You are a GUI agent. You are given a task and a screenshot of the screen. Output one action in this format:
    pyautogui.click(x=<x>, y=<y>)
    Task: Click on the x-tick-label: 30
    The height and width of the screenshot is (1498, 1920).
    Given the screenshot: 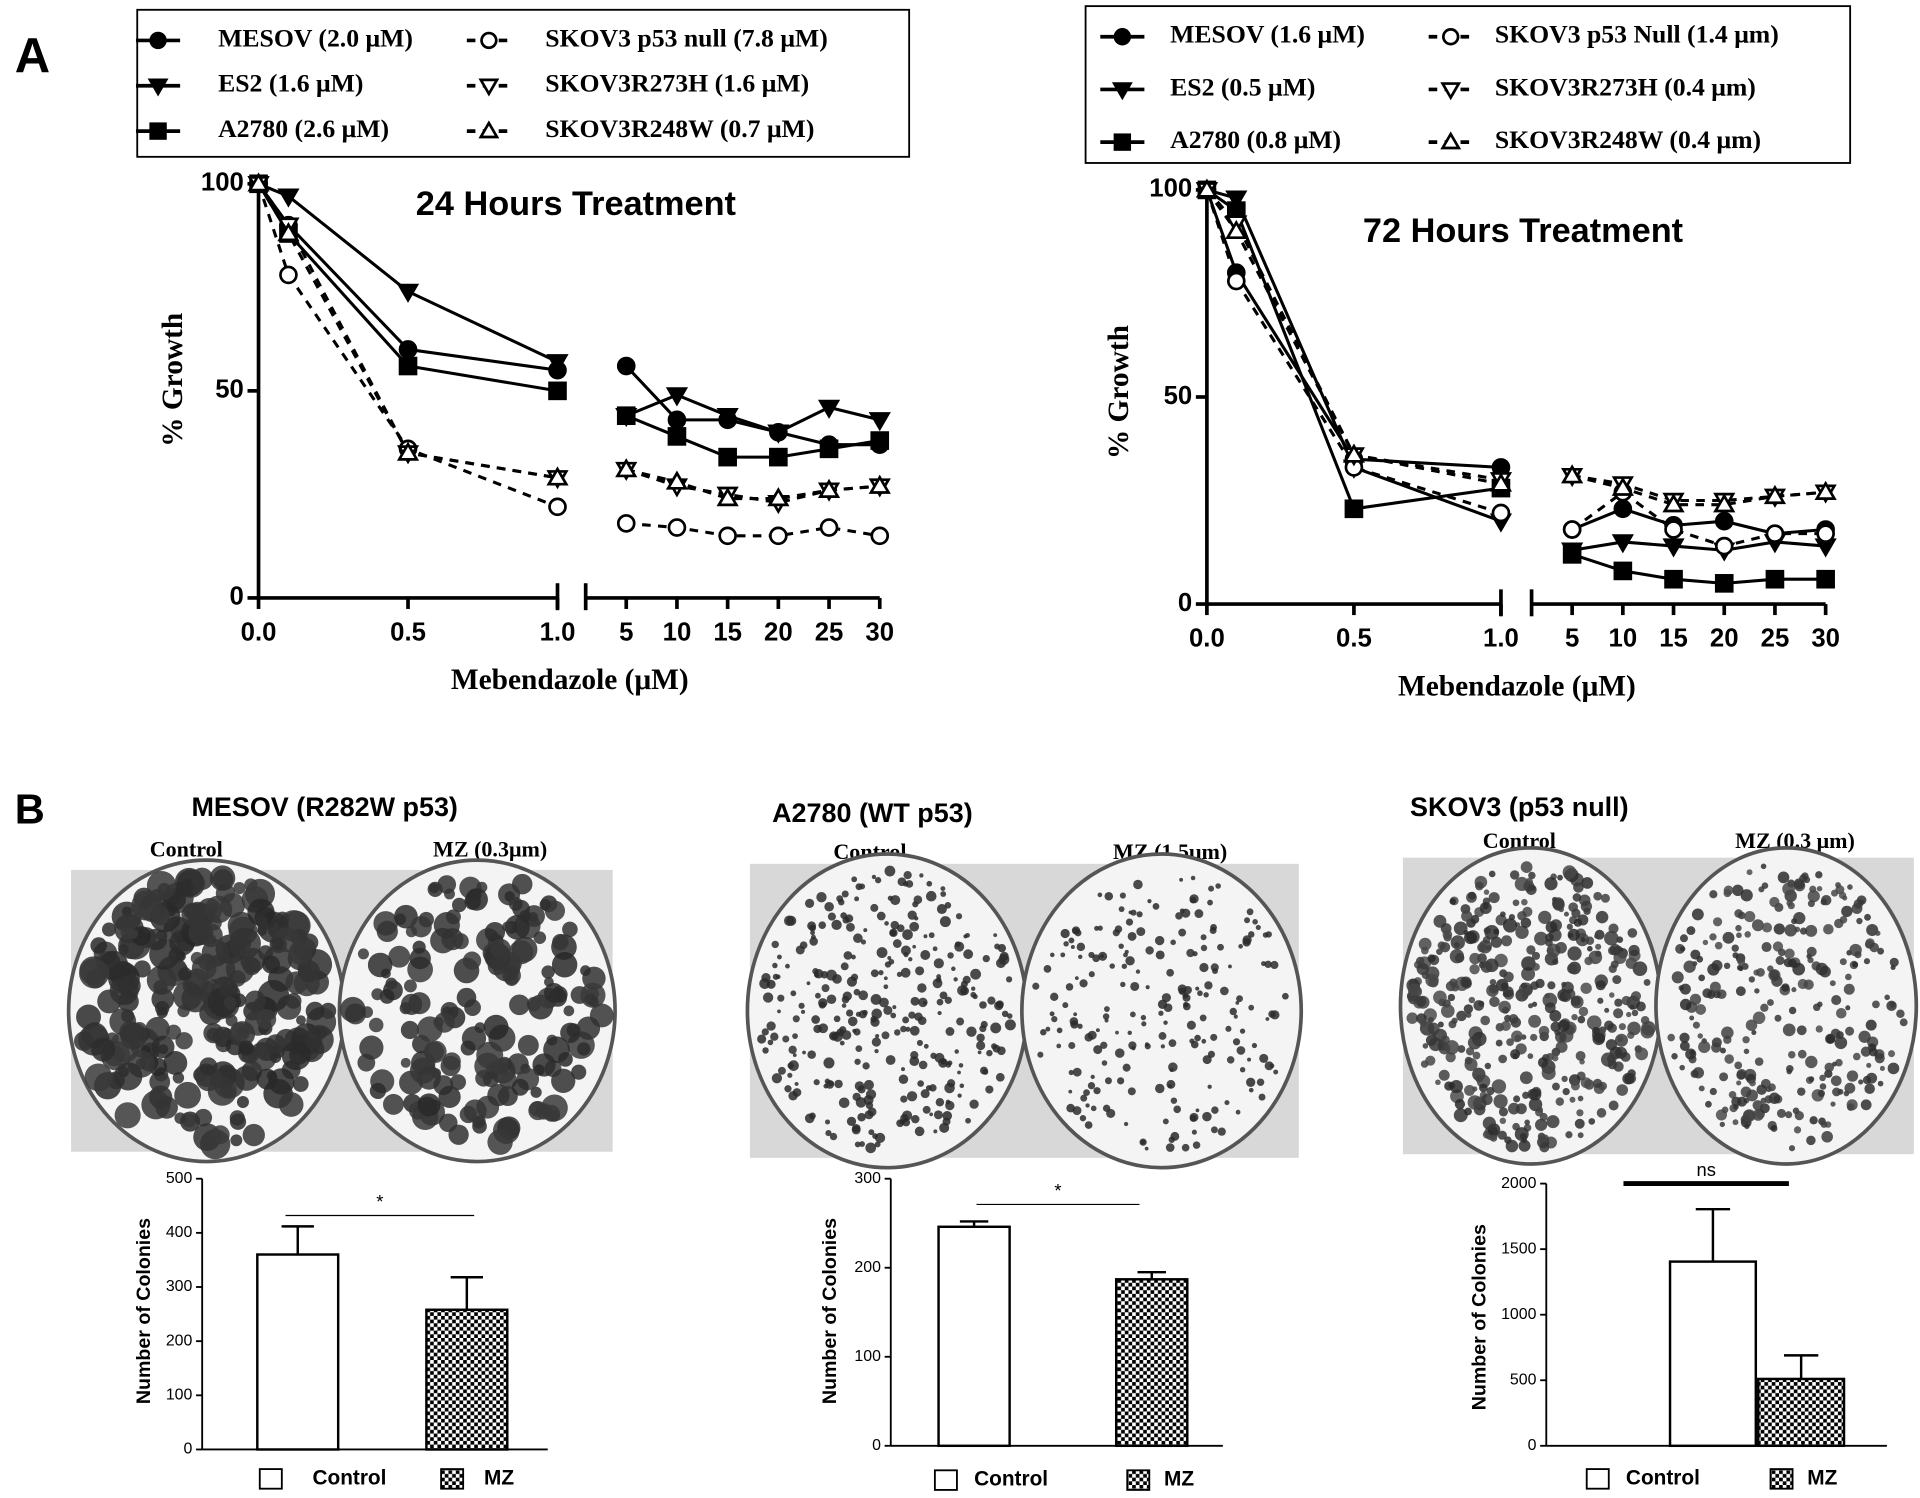 What is the action you would take?
    pyautogui.click(x=879, y=632)
    